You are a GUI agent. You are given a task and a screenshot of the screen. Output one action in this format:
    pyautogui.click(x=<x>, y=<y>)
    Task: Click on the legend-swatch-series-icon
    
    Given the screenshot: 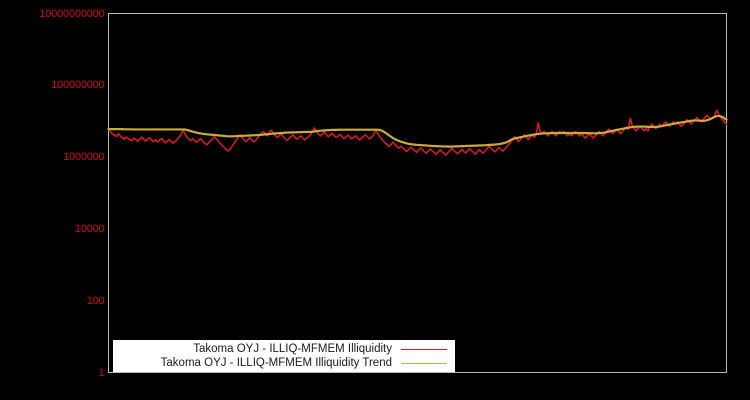 What is the action you would take?
    pyautogui.click(x=424, y=349)
    